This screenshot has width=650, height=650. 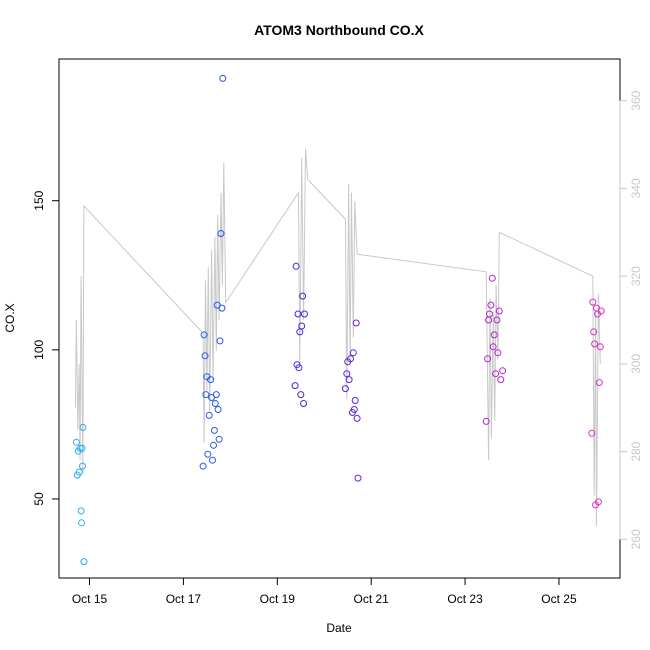 I want to click on y-axis: 50 100 150, so click(x=46, y=348).